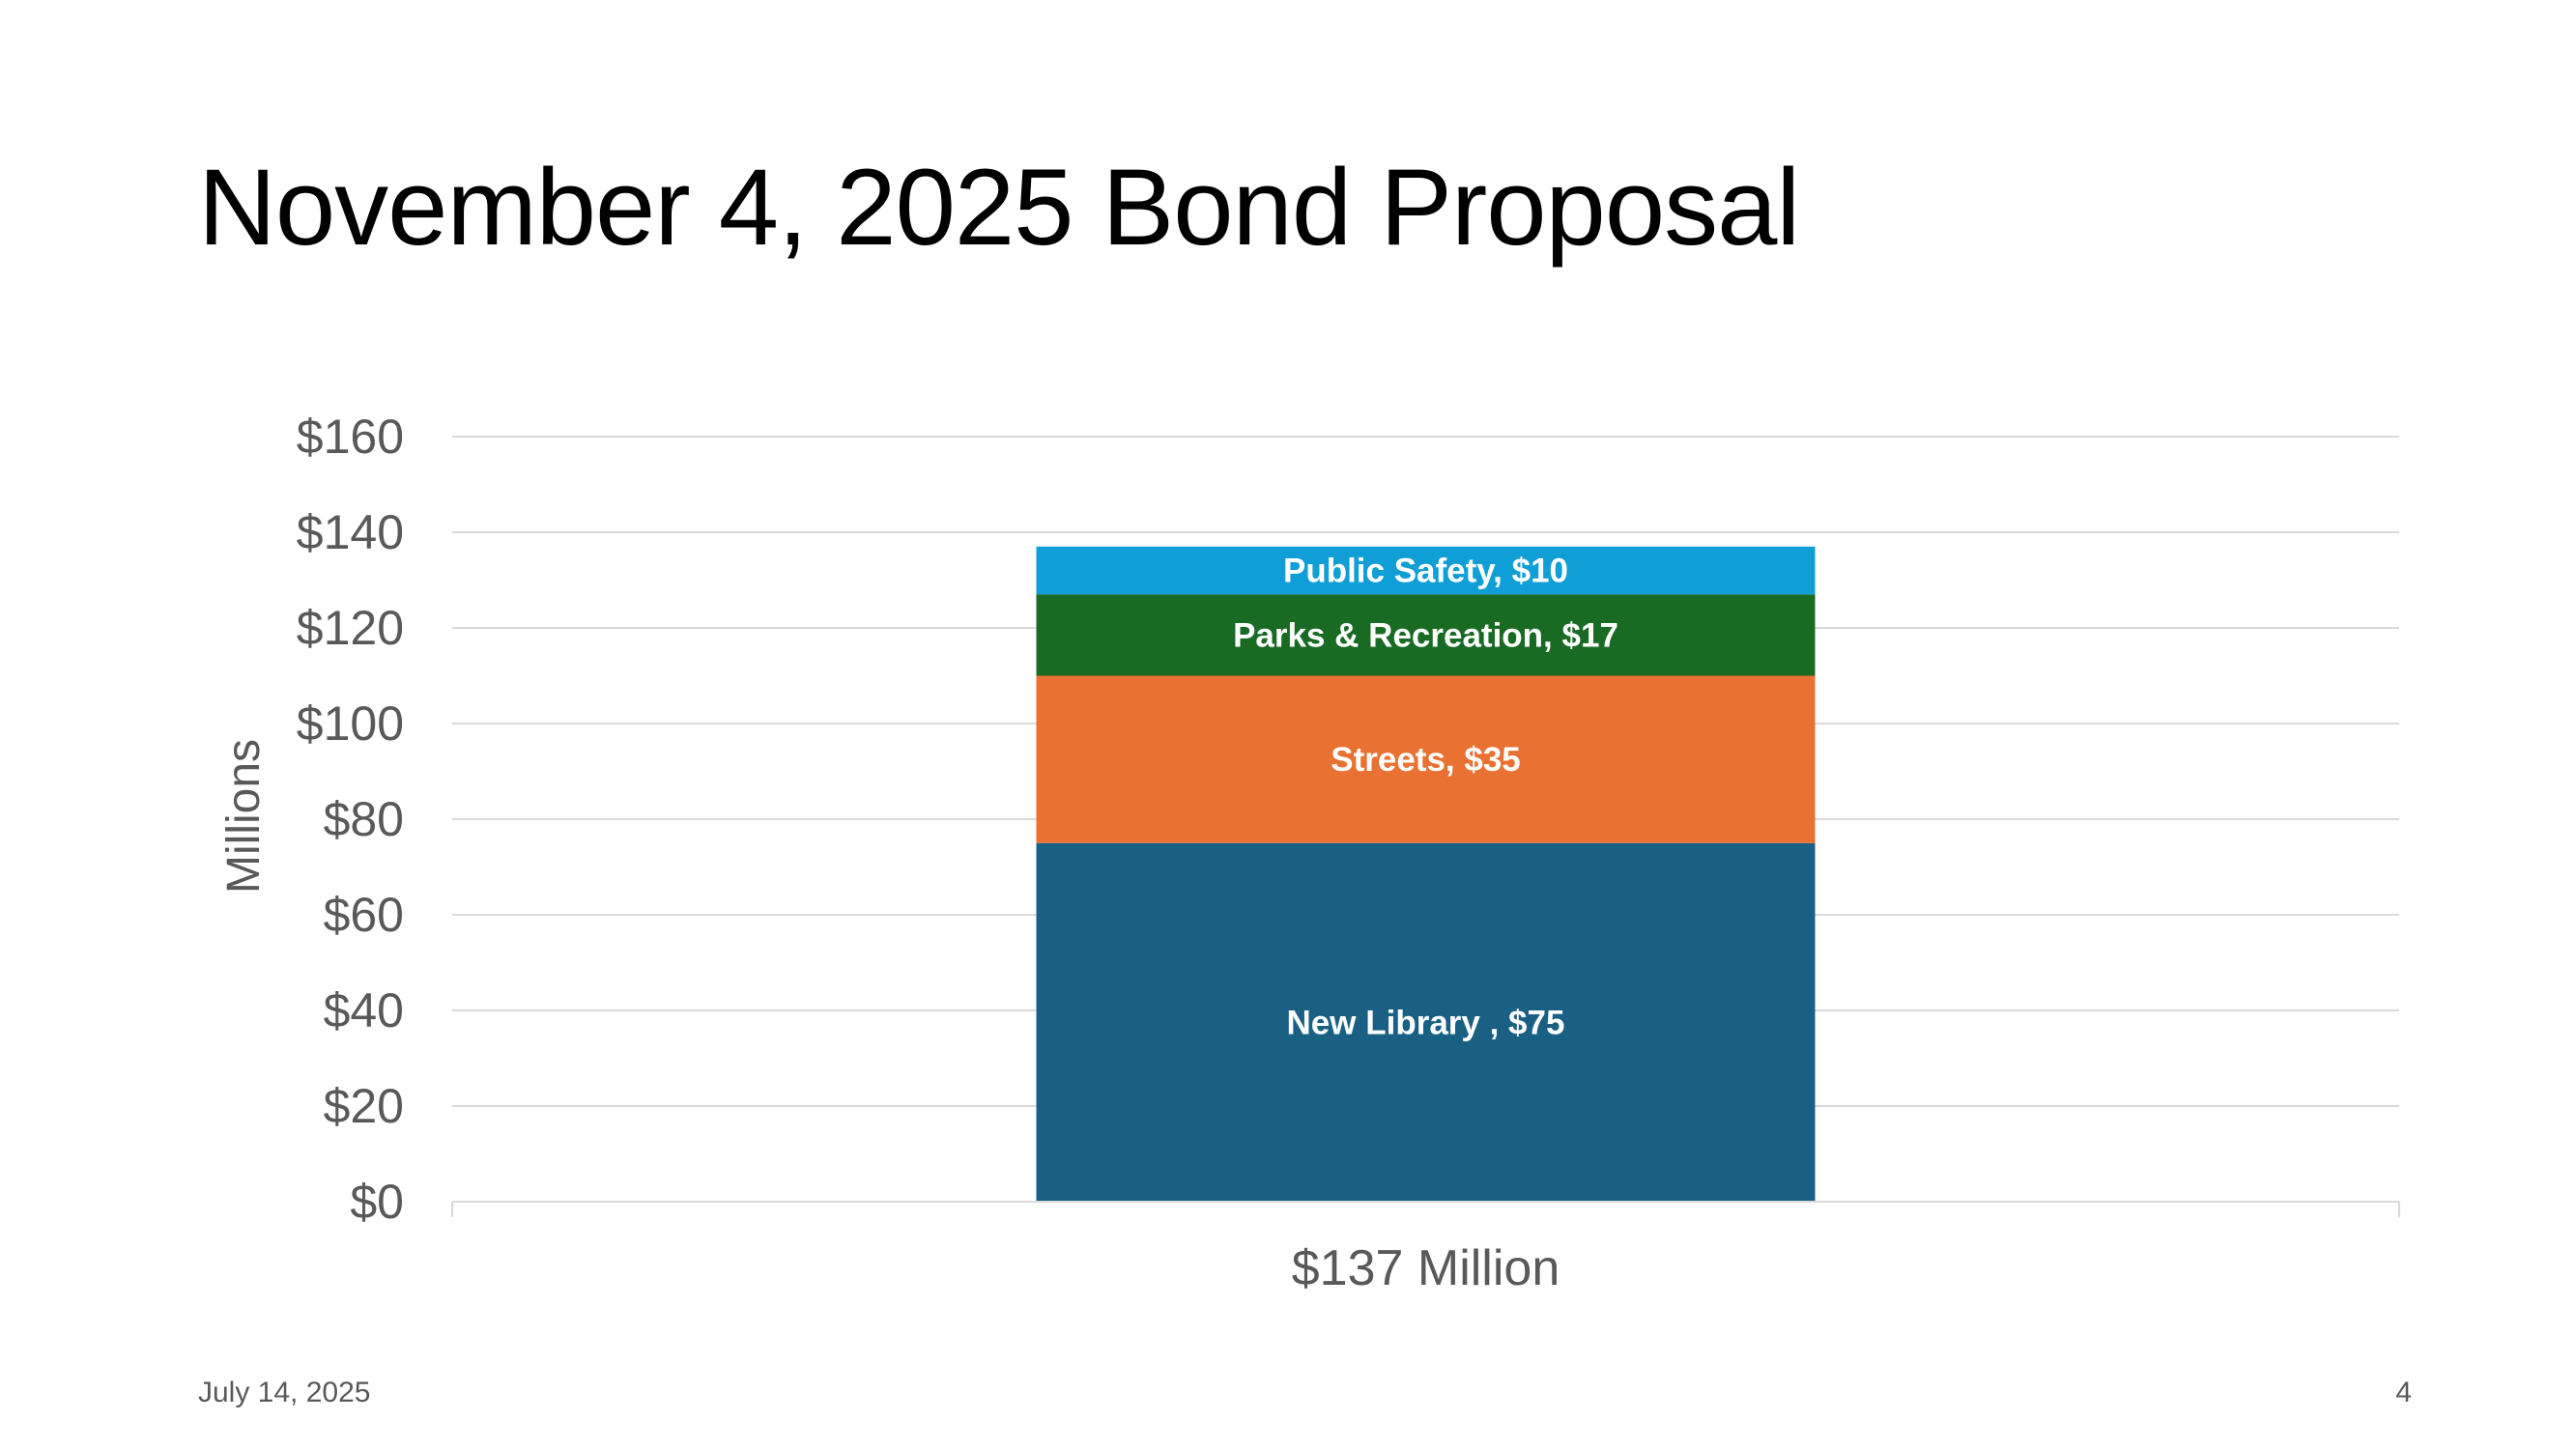  What do you see at coordinates (364, 1106) in the screenshot?
I see `y-tick-label: $20` at bounding box center [364, 1106].